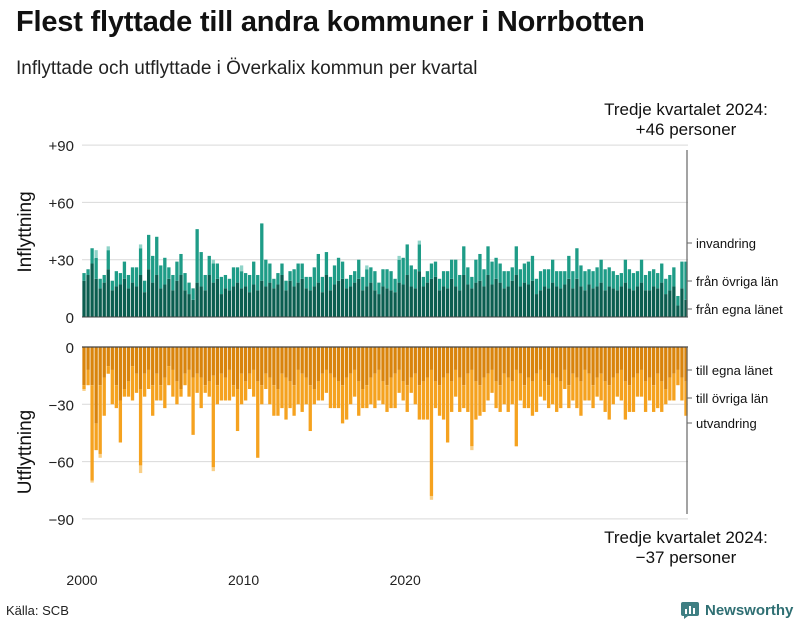 The height and width of the screenshot is (625, 800). What do you see at coordinates (25, 452) in the screenshot?
I see `bottom-y-axis-title: Utflyttning` at bounding box center [25, 452].